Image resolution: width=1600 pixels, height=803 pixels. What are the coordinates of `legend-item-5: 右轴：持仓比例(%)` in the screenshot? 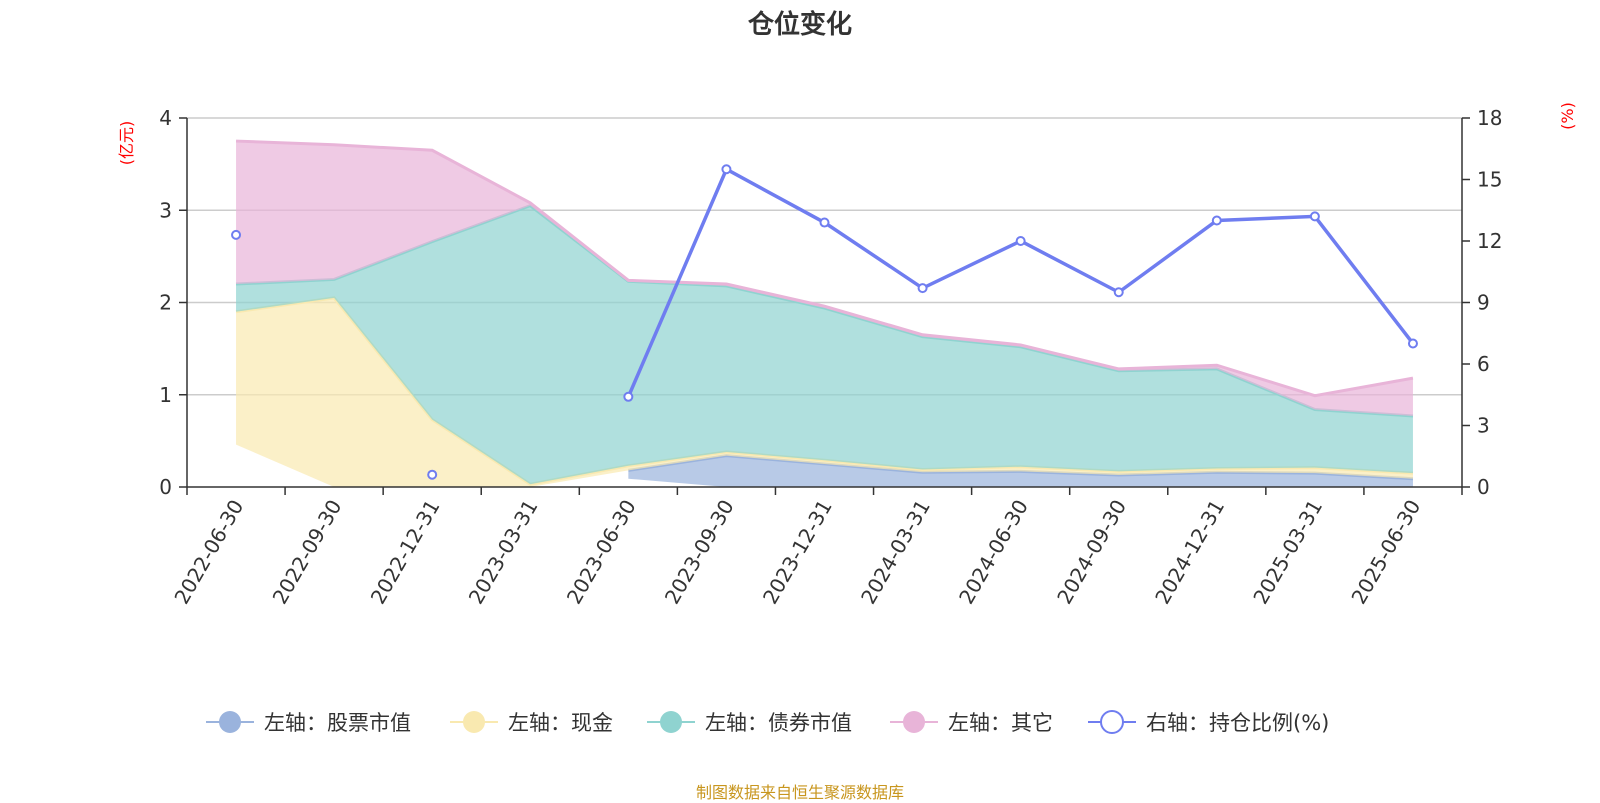 It's located at (1208, 722).